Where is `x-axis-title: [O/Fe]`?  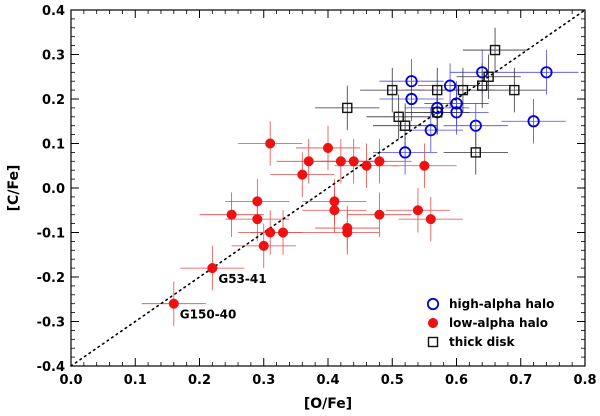
x-axis-title: [O/Fe] is located at coordinates (328, 404).